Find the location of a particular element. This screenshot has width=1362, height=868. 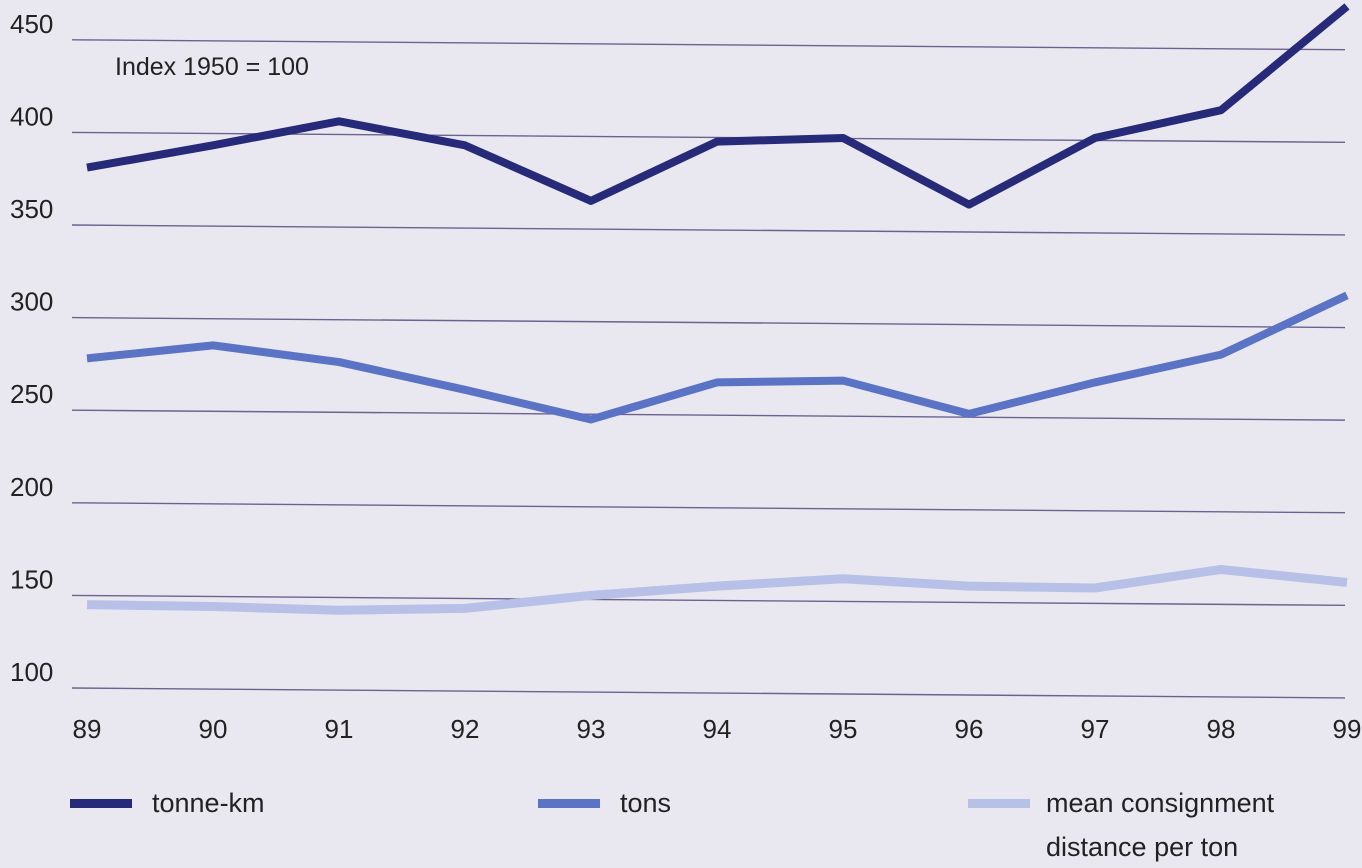

x-tick-label-92: 92 is located at coordinates (465, 729).